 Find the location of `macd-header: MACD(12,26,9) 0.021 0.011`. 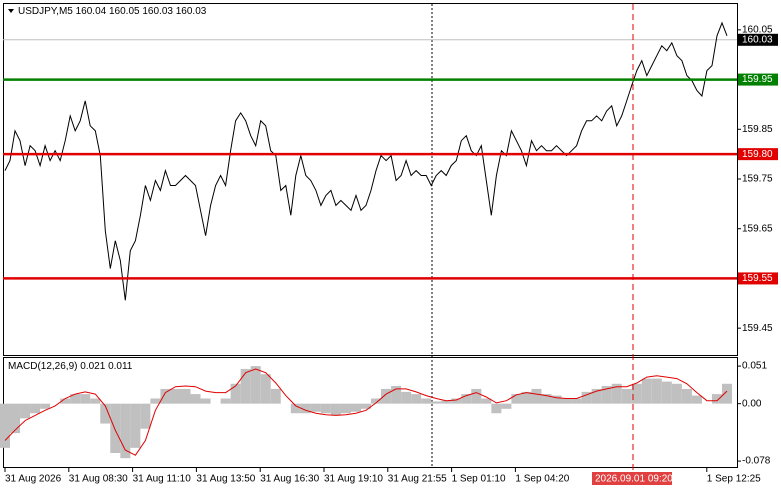

macd-header: MACD(12,26,9) 0.021 0.011 is located at coordinates (70, 366).